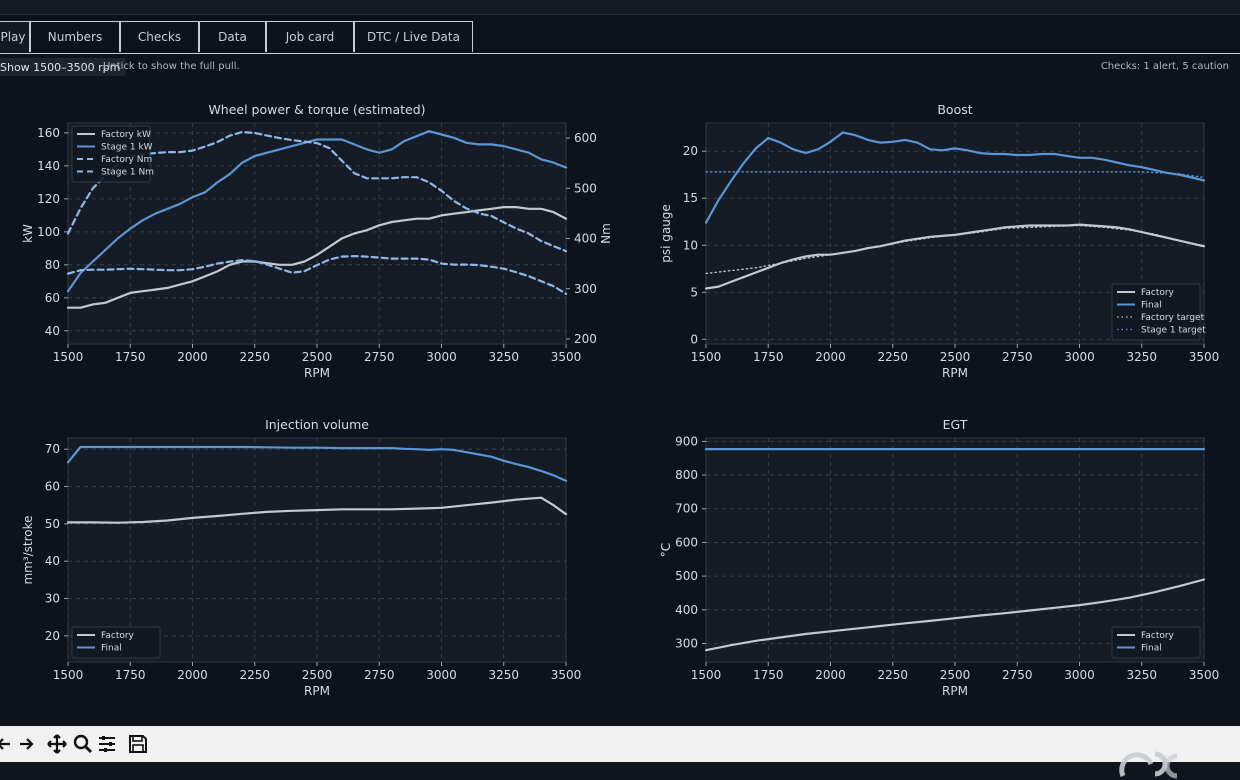 This screenshot has height=780, width=1240. Describe the element at coordinates (620, 744) in the screenshot. I see `plot-toolbar` at that location.